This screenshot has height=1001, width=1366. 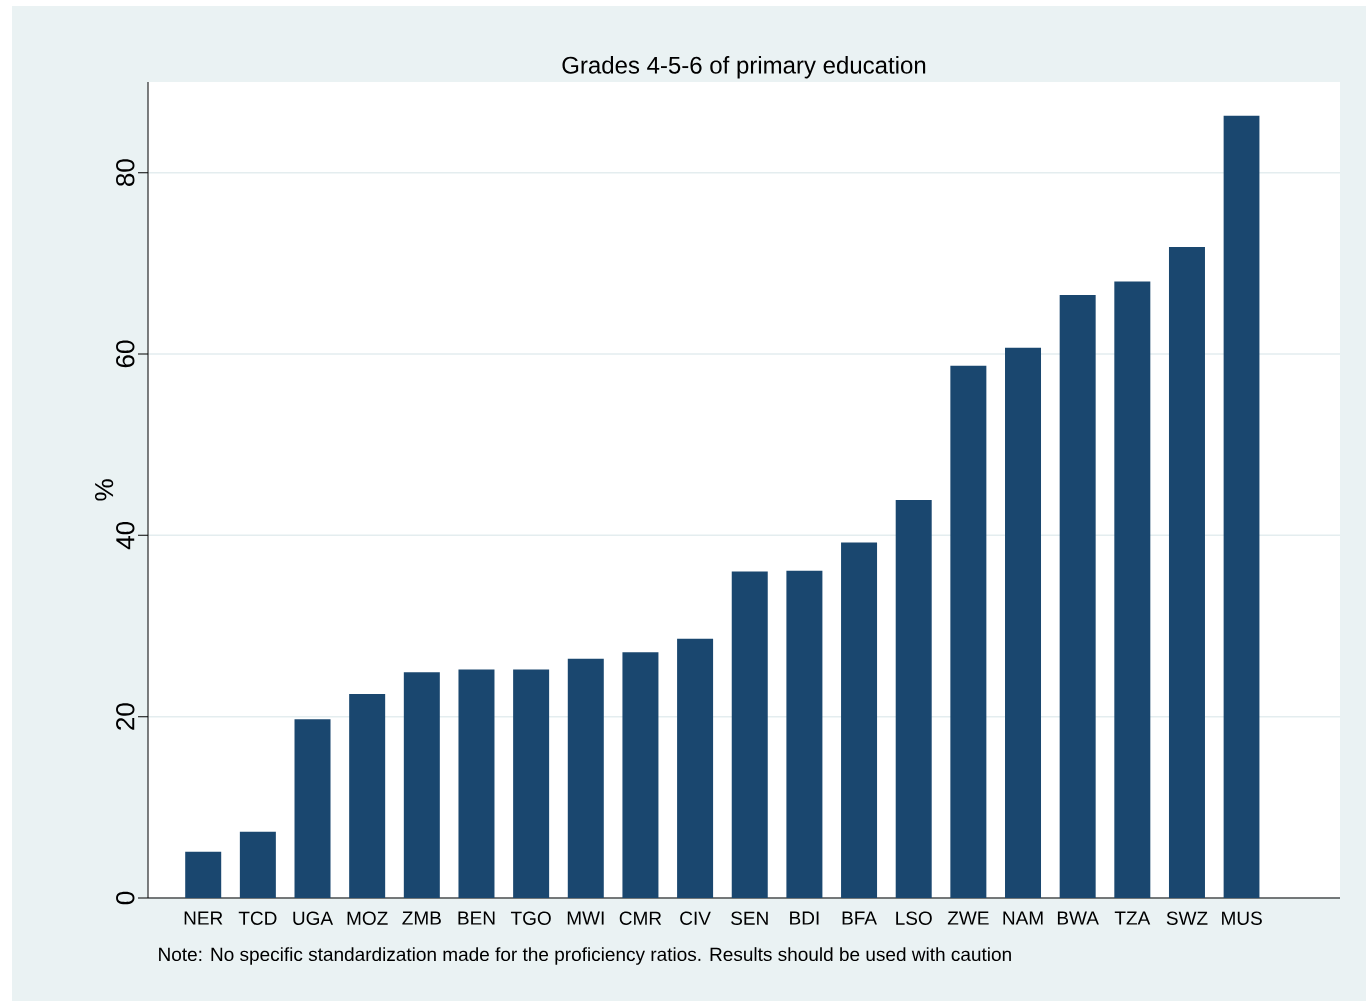 What do you see at coordinates (914, 918) in the screenshot?
I see `x-tick-label: LSO` at bounding box center [914, 918].